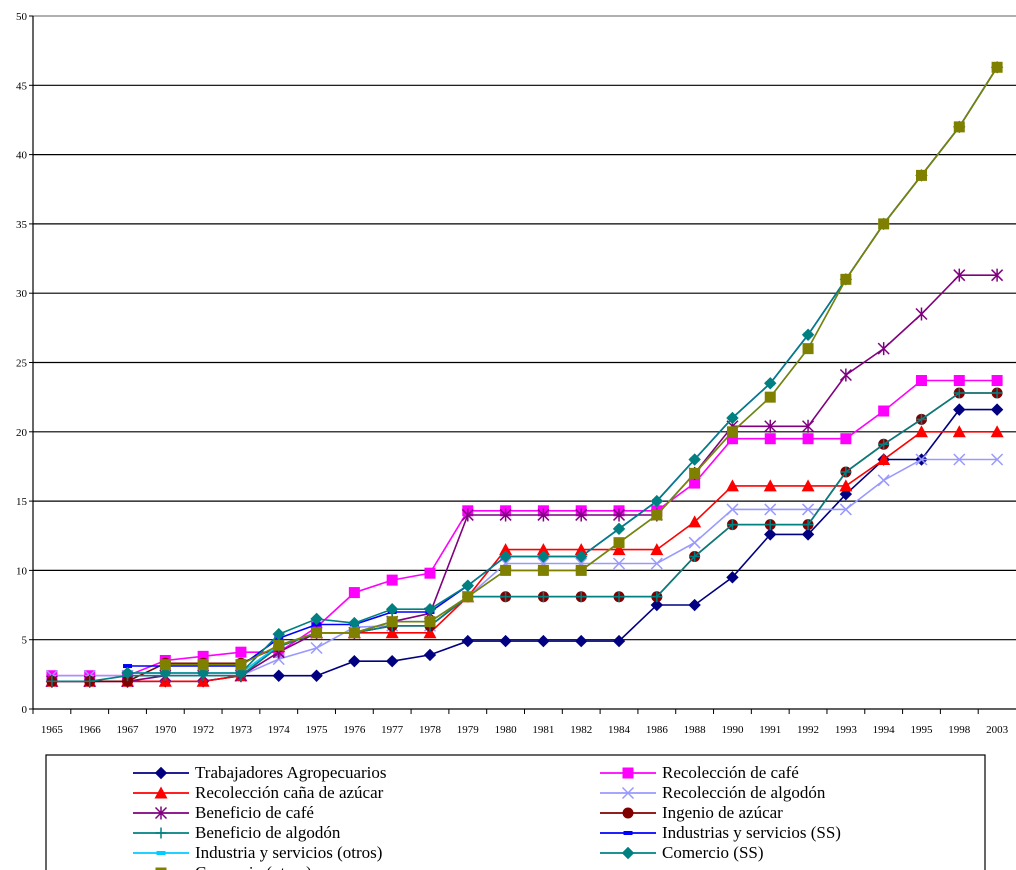  What do you see at coordinates (165, 730) in the screenshot?
I see `x-tick-label: 1970` at bounding box center [165, 730].